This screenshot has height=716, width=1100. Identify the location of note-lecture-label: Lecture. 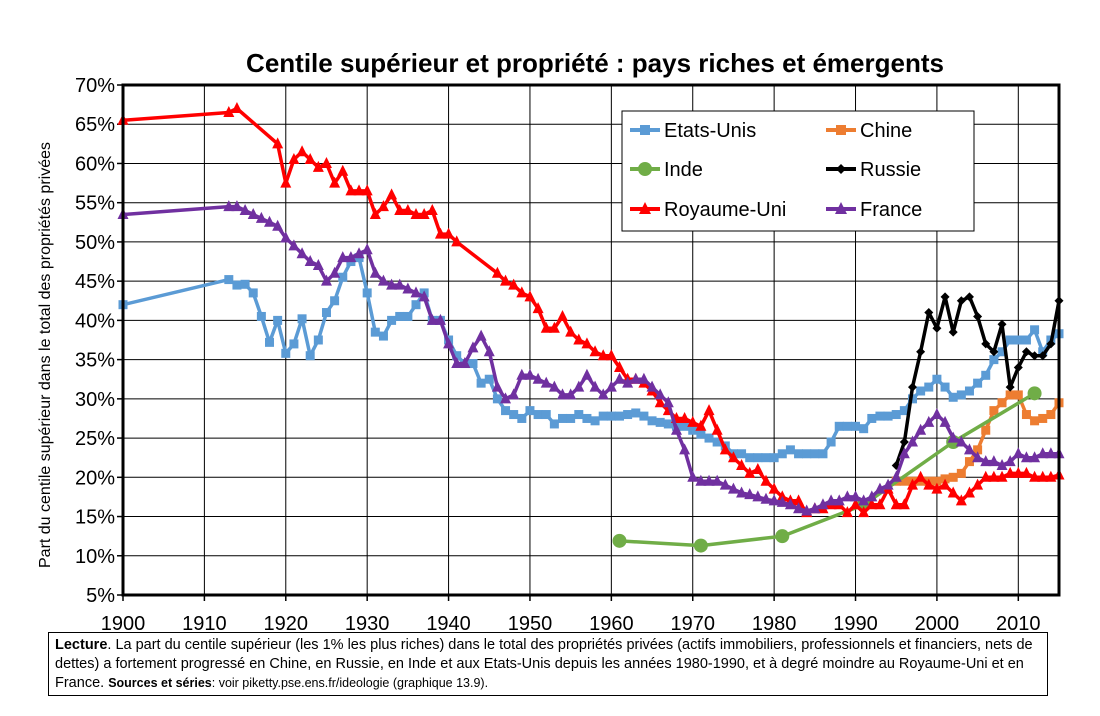
(81, 645).